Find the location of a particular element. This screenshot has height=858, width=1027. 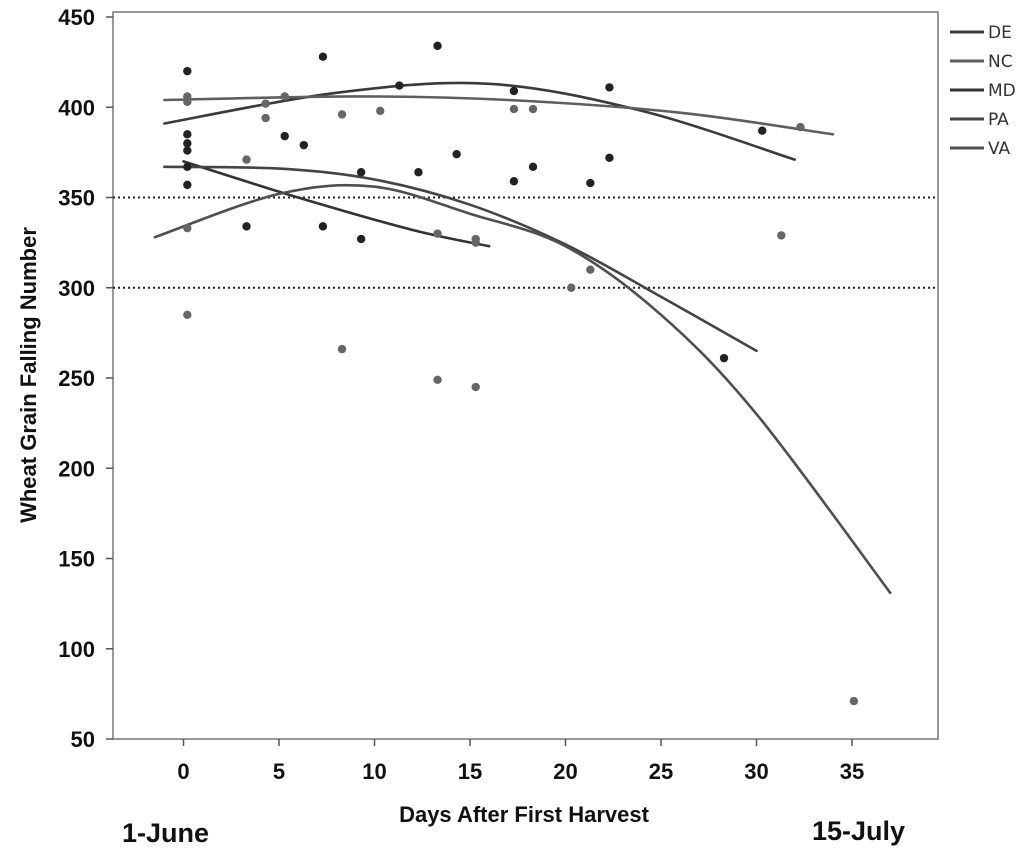

y-tick-label: 400 is located at coordinates (76, 107).